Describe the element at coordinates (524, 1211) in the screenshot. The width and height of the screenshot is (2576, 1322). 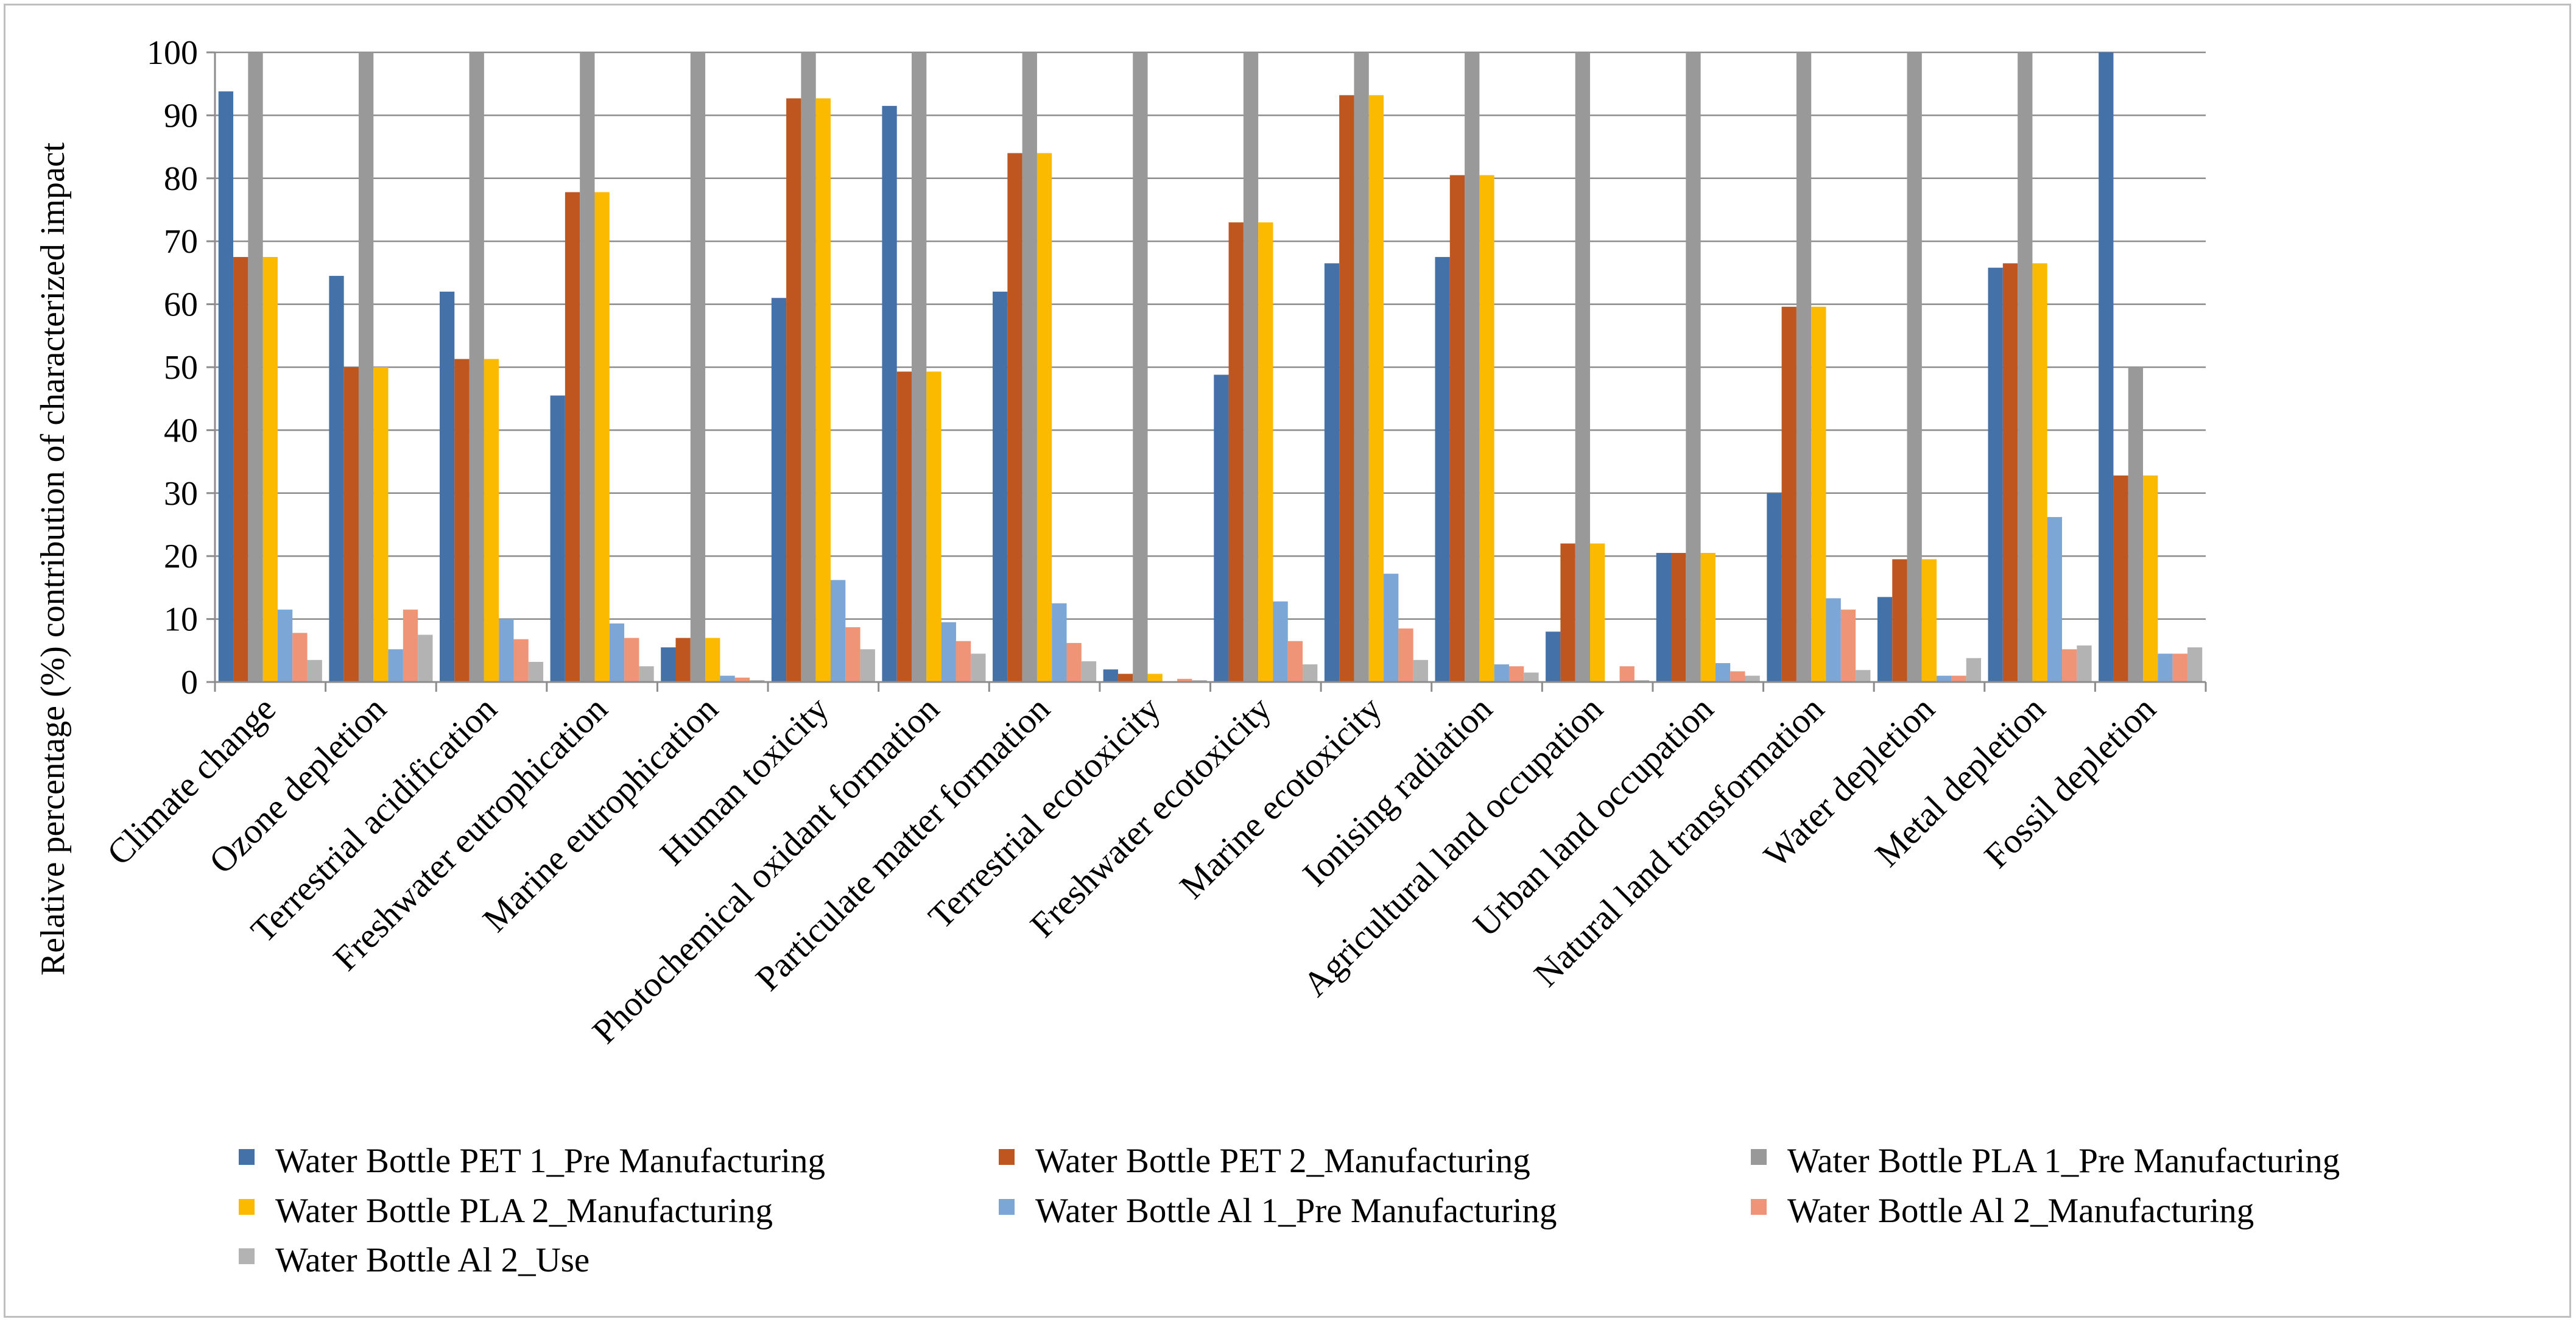
I see `legend-label-4: Water Bottle PLA 2_Manufacturing` at that location.